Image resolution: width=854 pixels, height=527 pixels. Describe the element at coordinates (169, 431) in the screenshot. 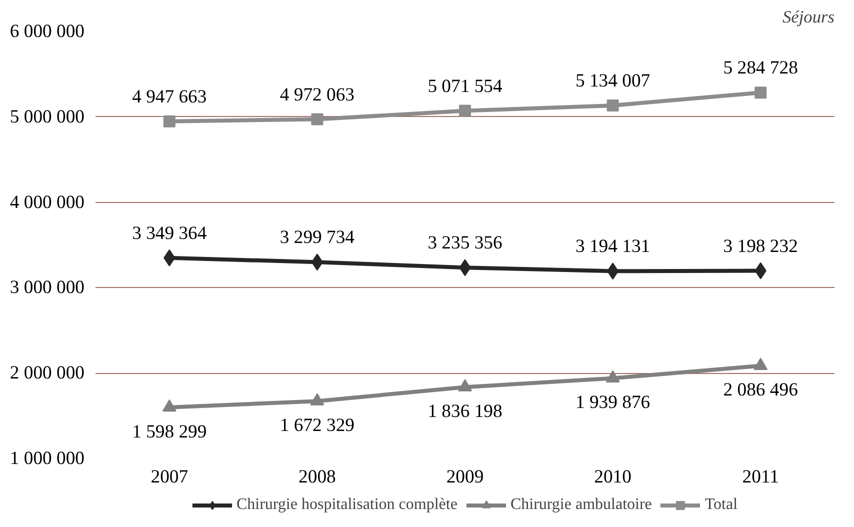

I see `data-label: 1 598 299` at that location.